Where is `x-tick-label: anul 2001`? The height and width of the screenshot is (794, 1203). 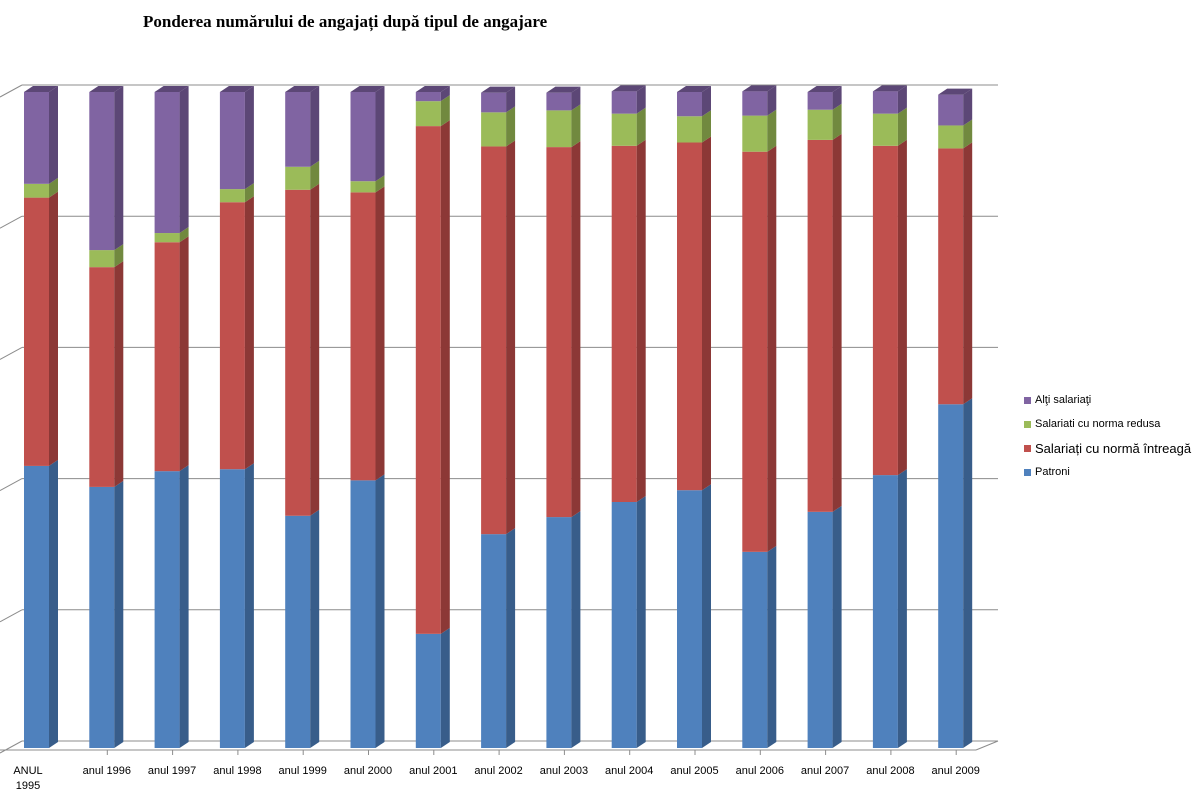 x-tick-label: anul 2001 is located at coordinates (433, 771).